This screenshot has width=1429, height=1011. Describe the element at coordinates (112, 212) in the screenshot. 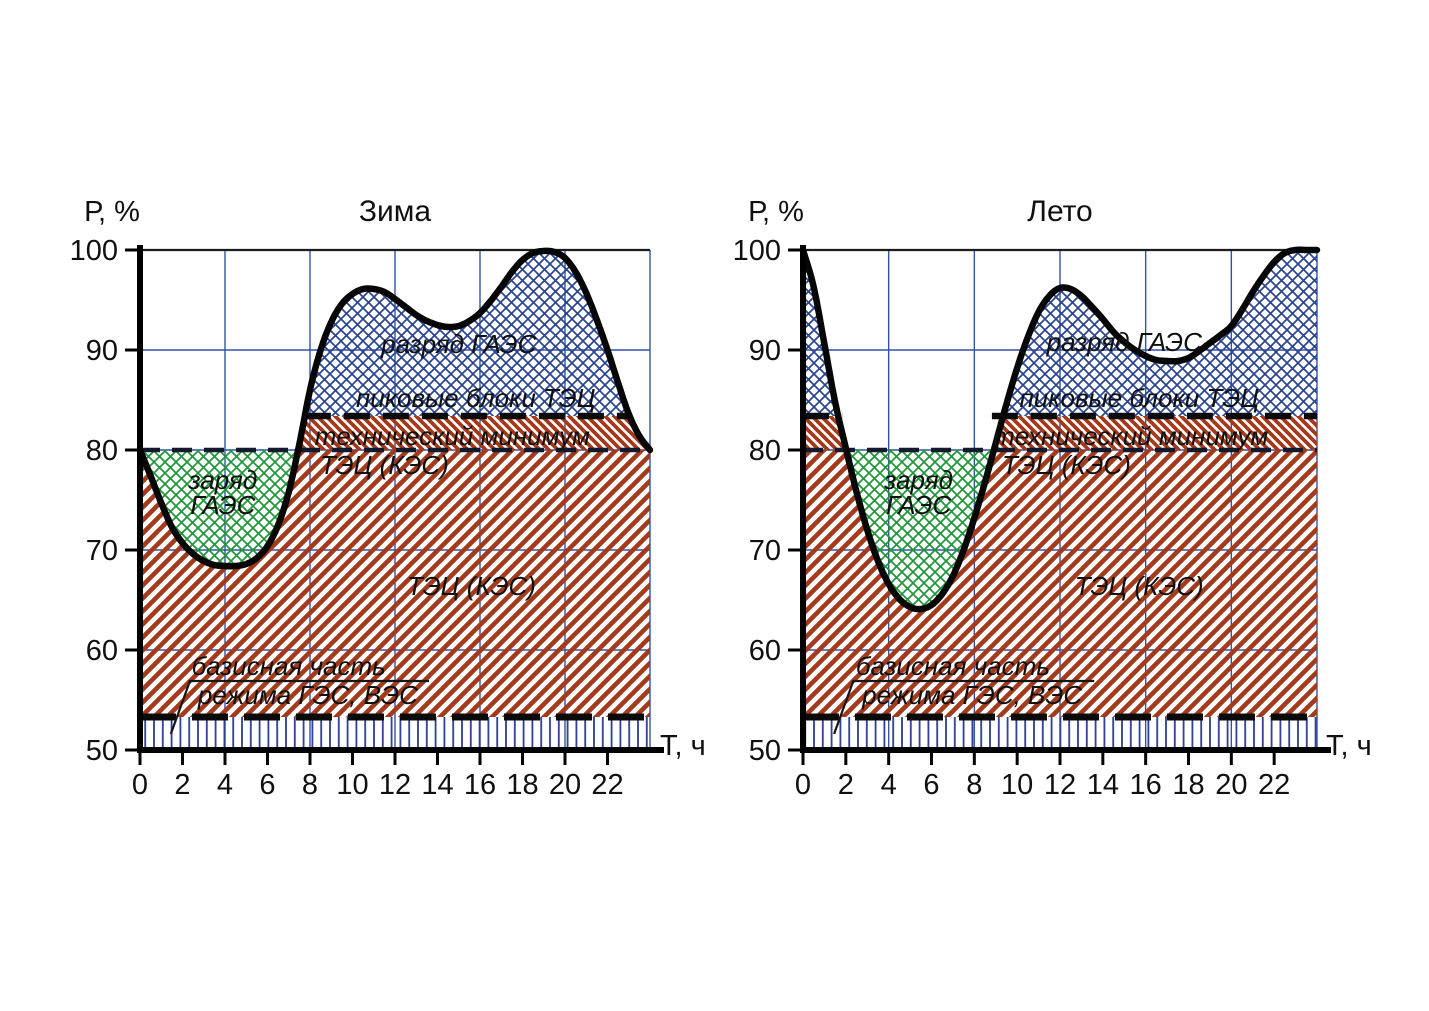

I see `y-axis-label-winter: Р, %` at that location.